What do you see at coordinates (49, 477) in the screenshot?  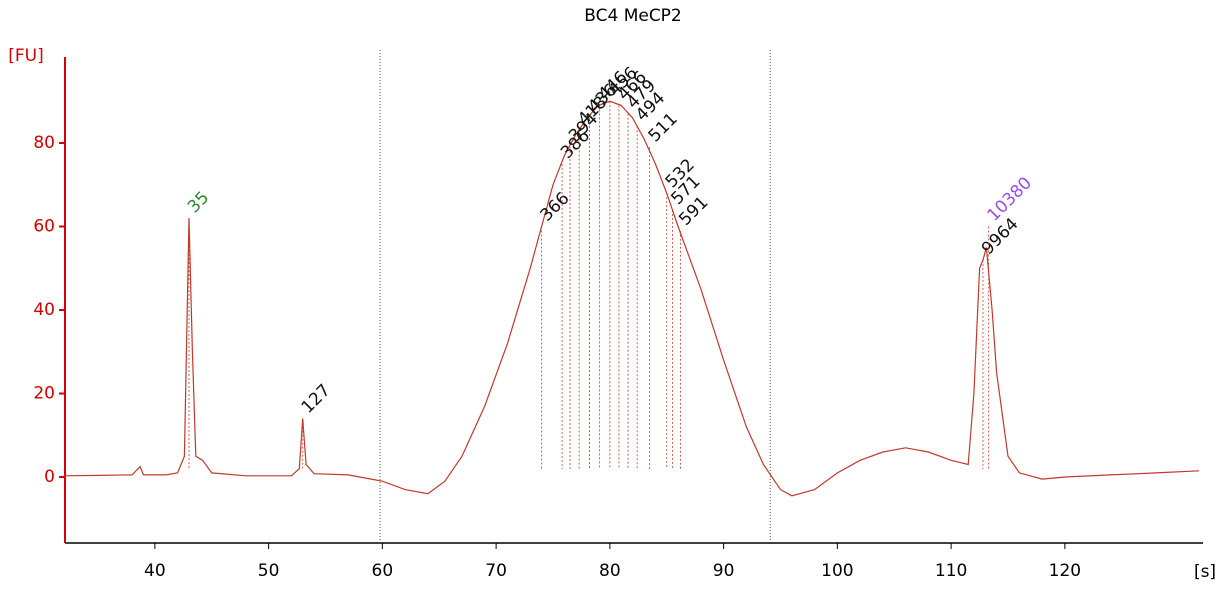 I see `y-tick-label: 0` at bounding box center [49, 477].